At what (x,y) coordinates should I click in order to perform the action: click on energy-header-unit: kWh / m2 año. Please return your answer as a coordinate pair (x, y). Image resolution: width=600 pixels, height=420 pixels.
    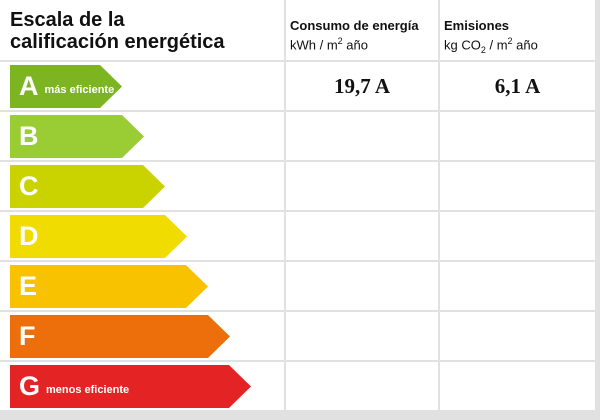
    Looking at the image, I should click on (329, 44).